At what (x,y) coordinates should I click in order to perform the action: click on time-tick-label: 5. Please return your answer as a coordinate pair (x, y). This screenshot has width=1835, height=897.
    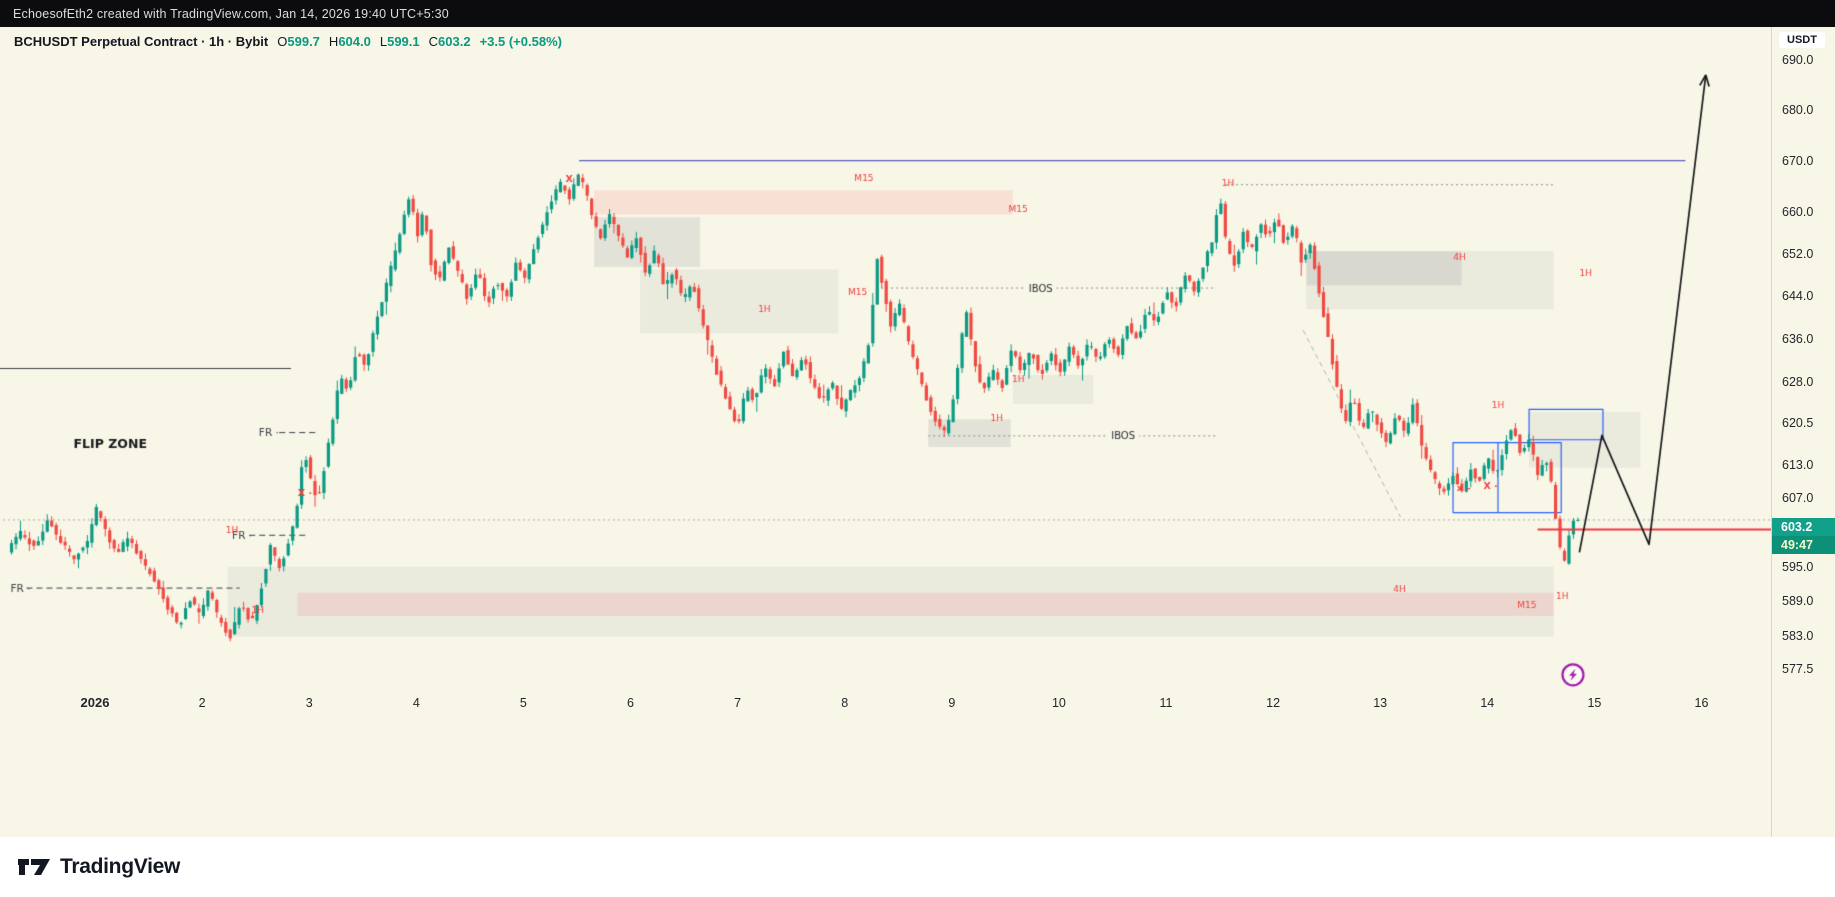
    Looking at the image, I should click on (523, 703).